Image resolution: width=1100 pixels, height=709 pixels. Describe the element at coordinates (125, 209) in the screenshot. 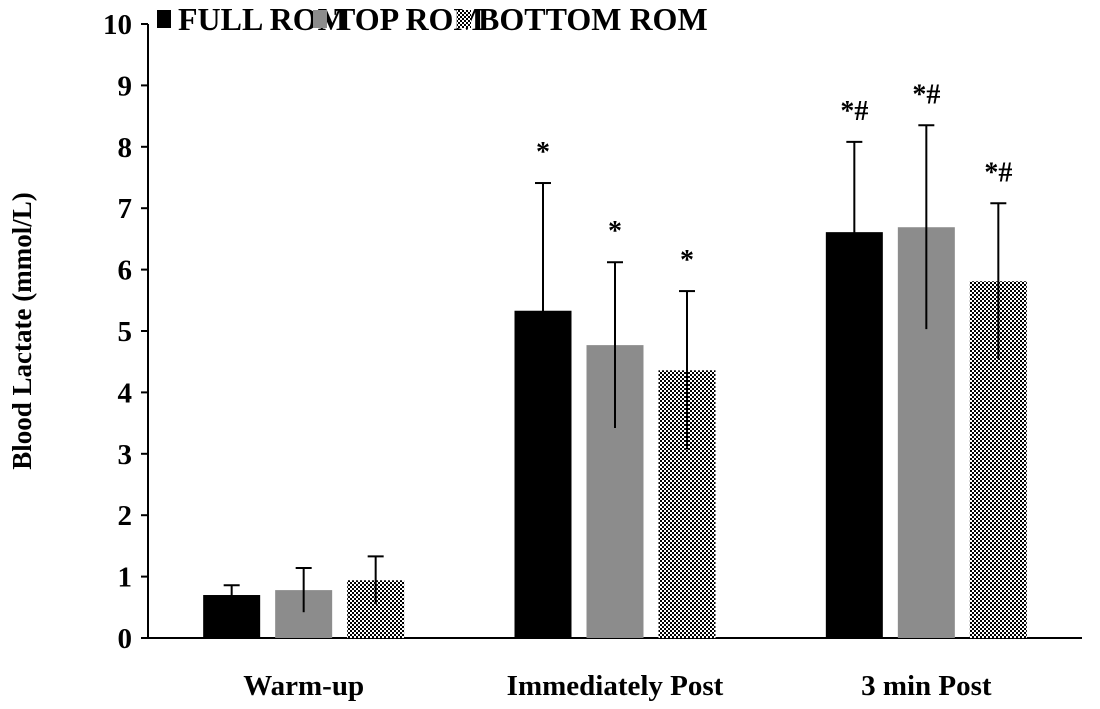

I see `y-tick-label: 7` at that location.